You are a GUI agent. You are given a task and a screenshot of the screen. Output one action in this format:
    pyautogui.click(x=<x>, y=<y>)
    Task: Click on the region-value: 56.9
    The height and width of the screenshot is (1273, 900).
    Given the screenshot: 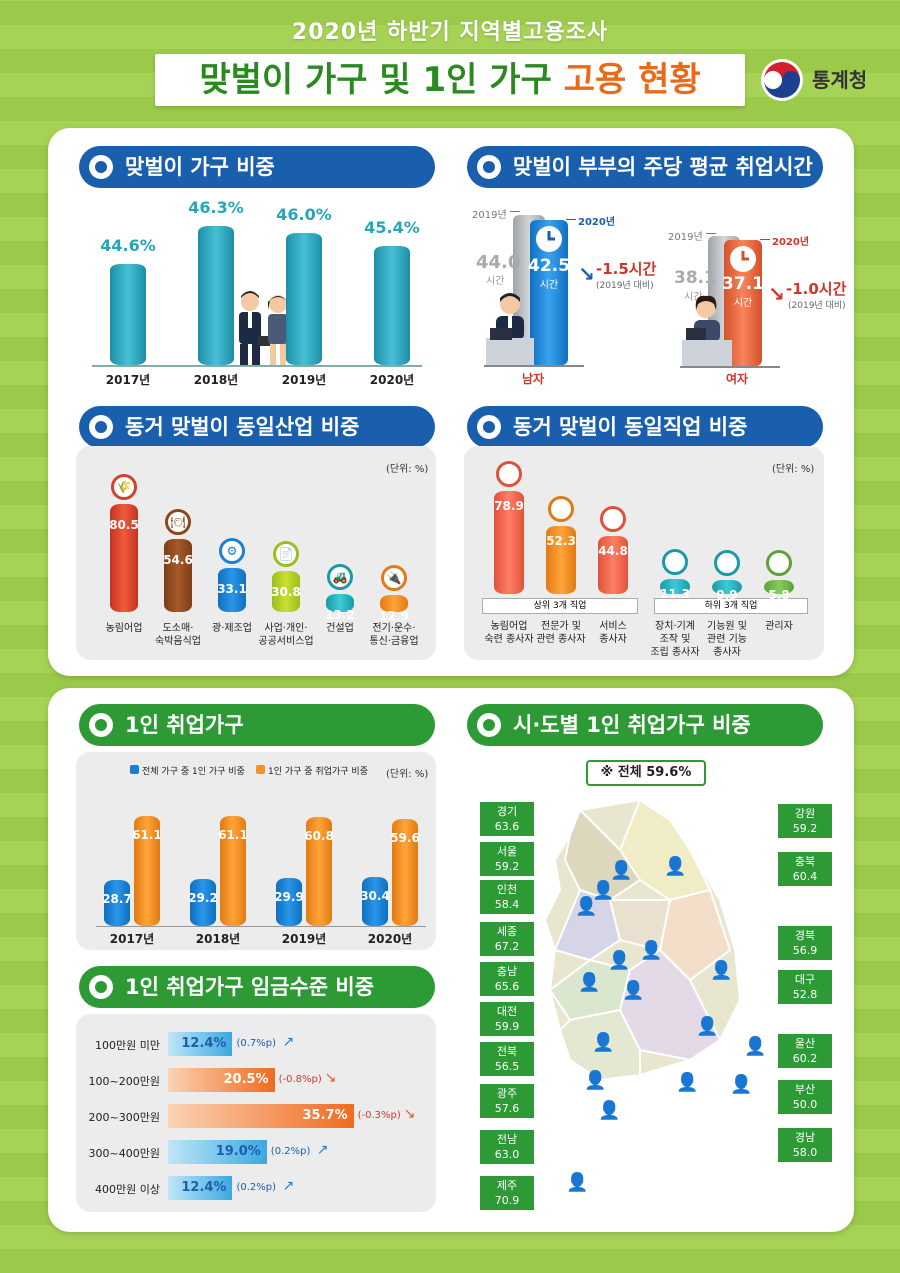 What is the action you would take?
    pyautogui.click(x=805, y=950)
    